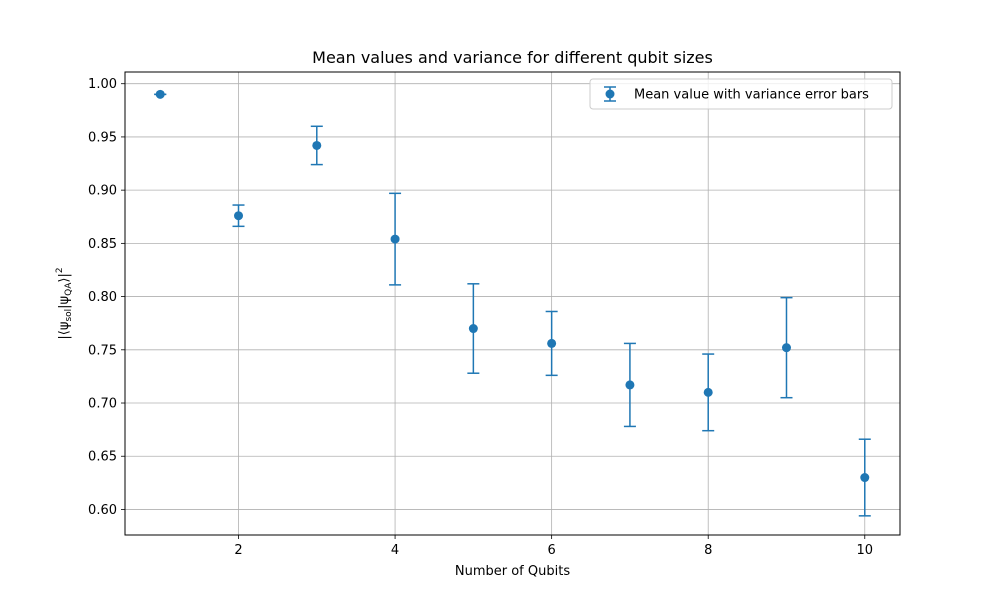  I want to click on y-tick-label: 0.75, so click(102, 350).